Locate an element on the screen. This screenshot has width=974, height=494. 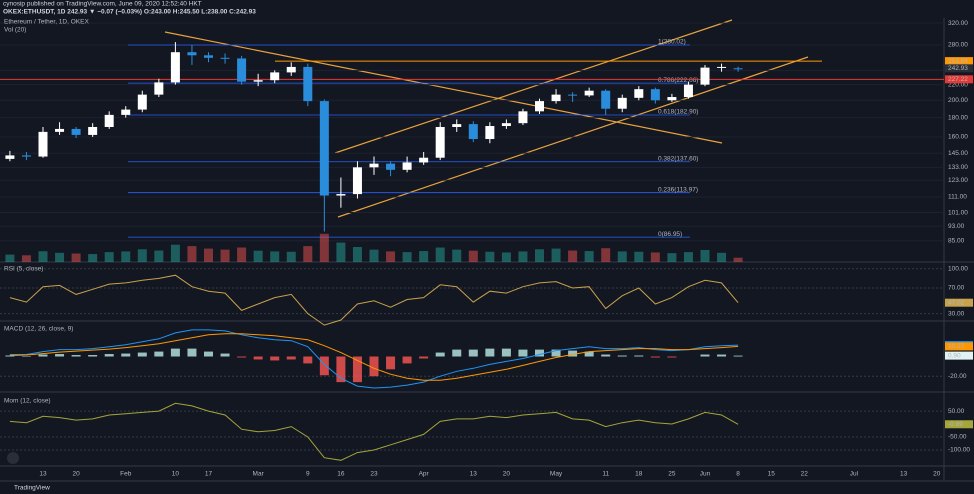
x-tick-label: 13 is located at coordinates (43, 474).